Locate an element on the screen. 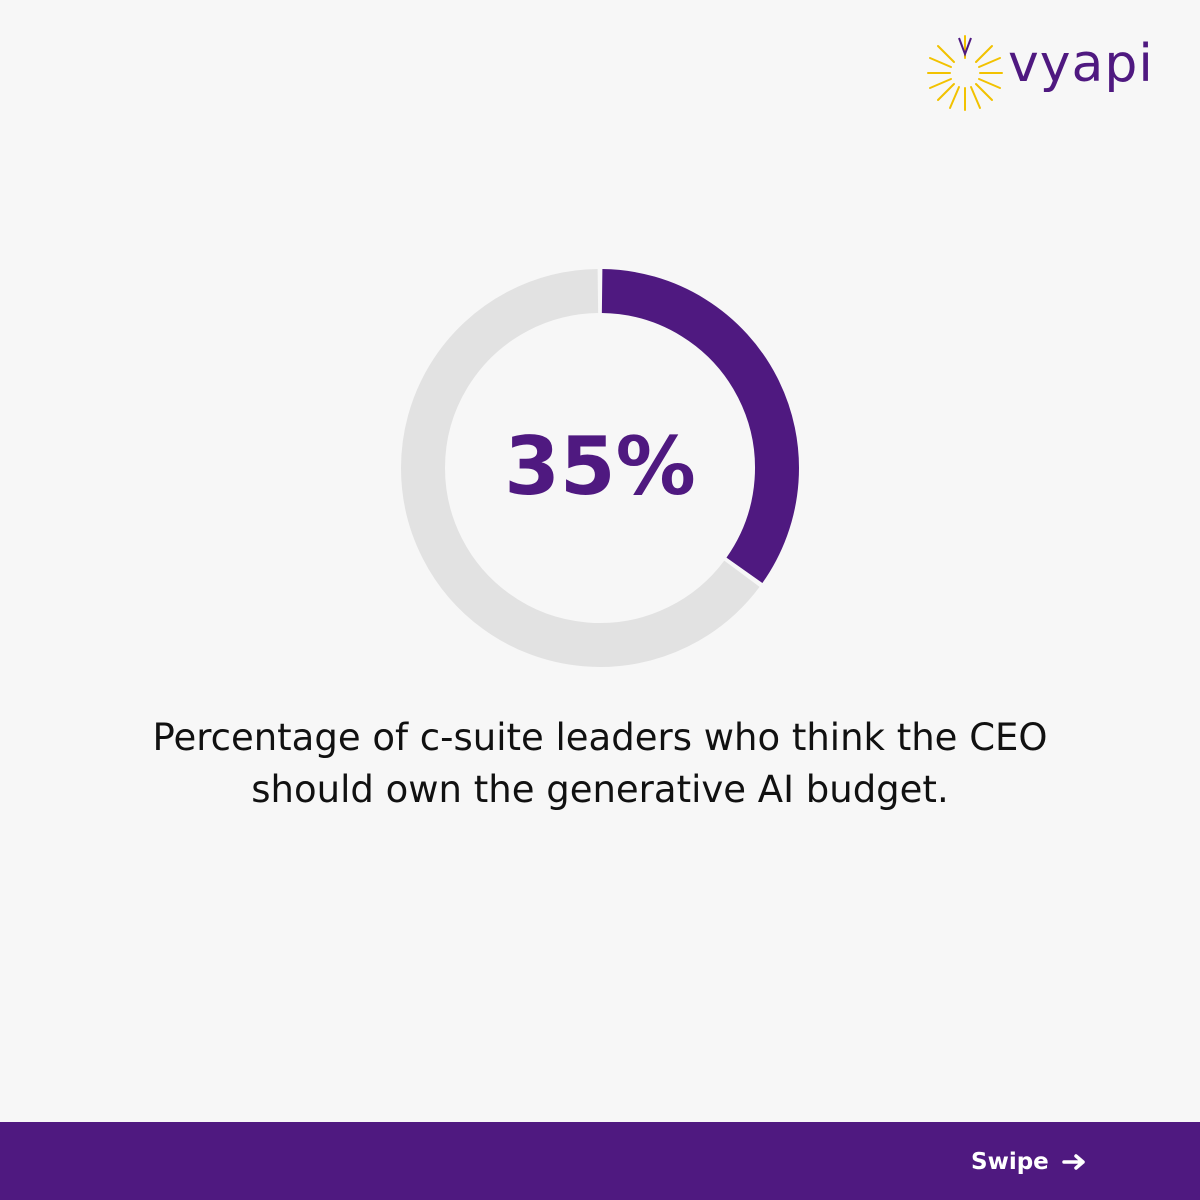 The height and width of the screenshot is (1200, 1200). footer: Swipe is located at coordinates (600, 1161).